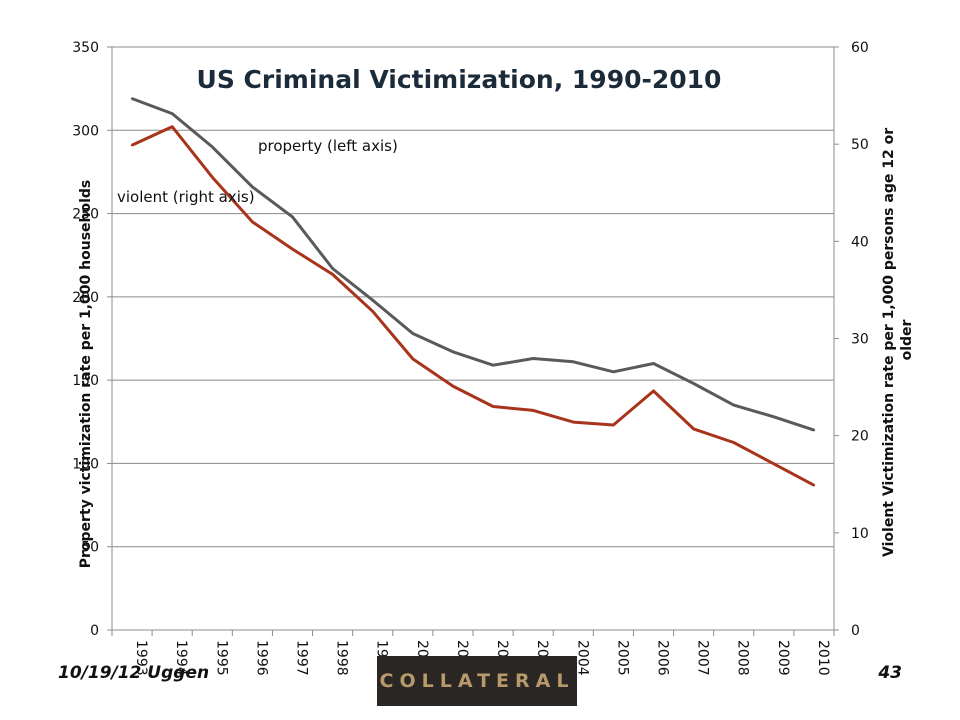 The height and width of the screenshot is (720, 960). I want to click on x-tick-label: 1994, so click(181, 658).